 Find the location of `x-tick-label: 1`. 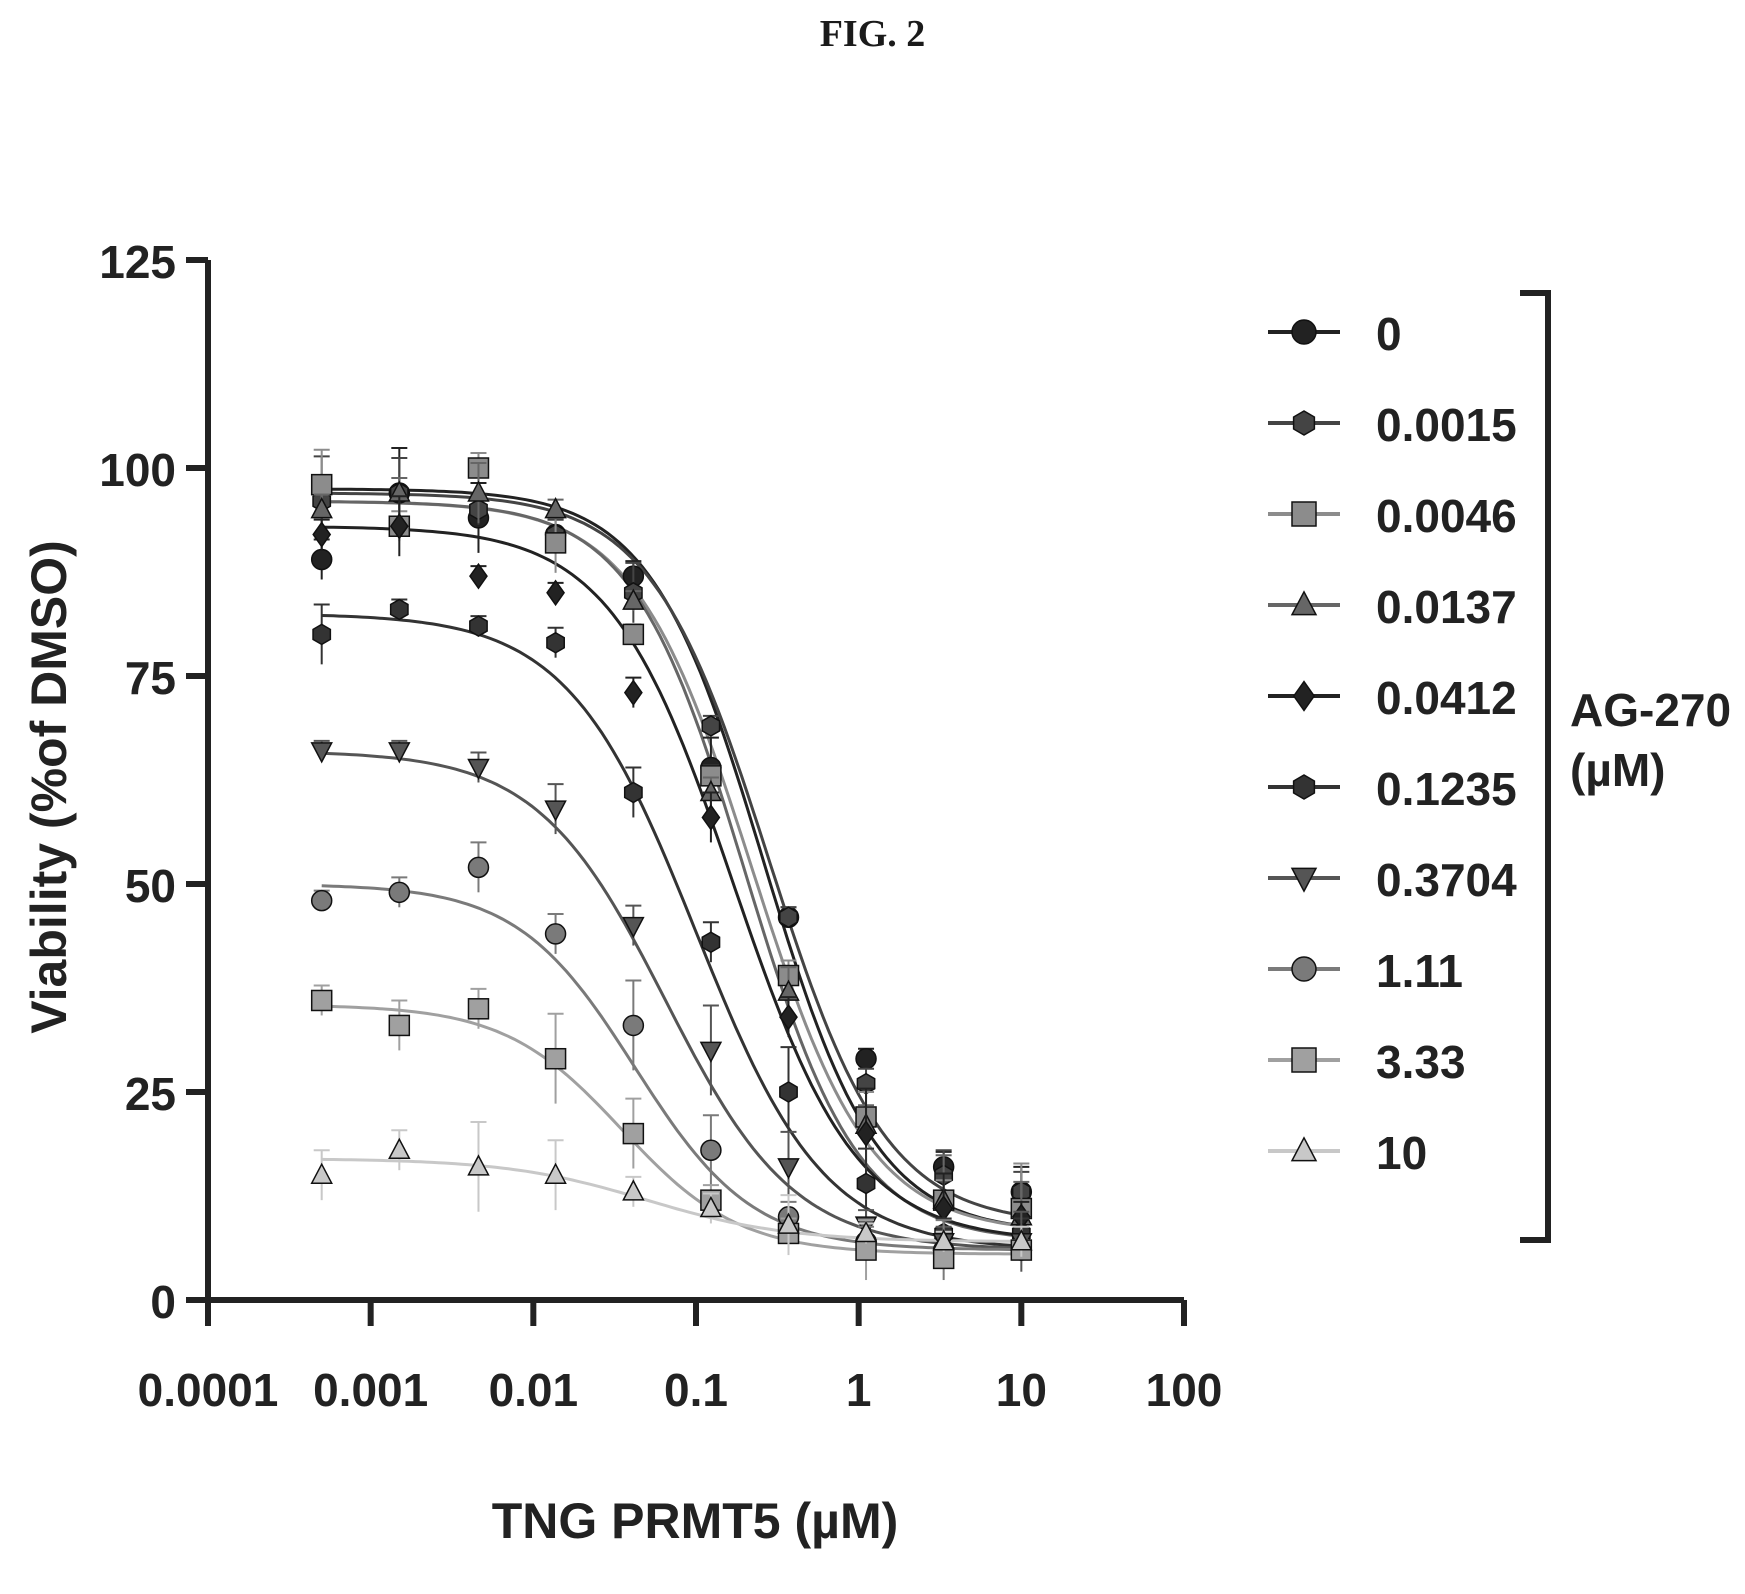

x-tick-label: 1 is located at coordinates (859, 1390).